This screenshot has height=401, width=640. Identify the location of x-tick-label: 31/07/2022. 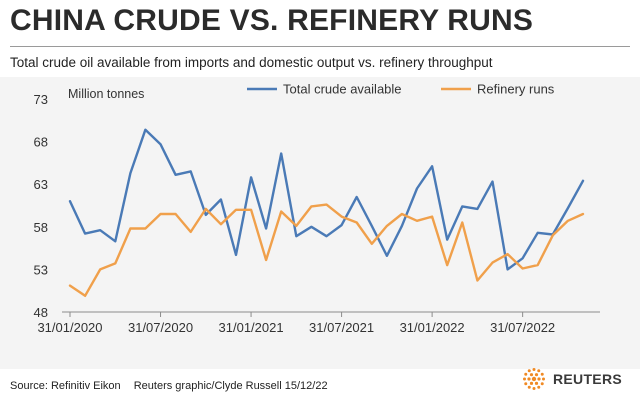
(522, 327).